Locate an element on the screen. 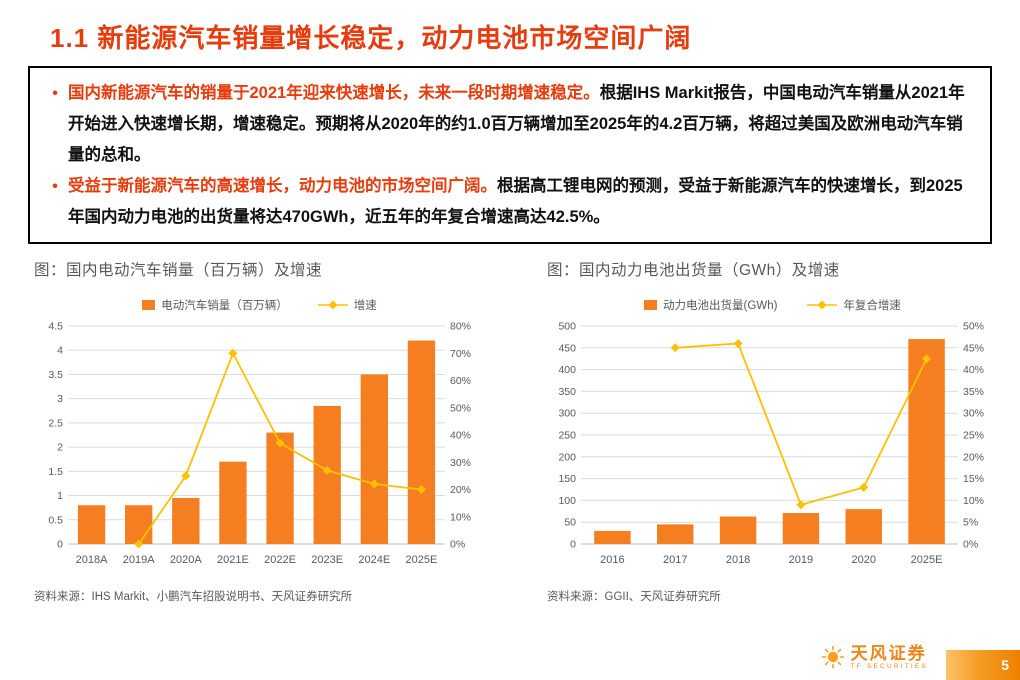  x-axis-category-label: 2017 is located at coordinates (675, 560).